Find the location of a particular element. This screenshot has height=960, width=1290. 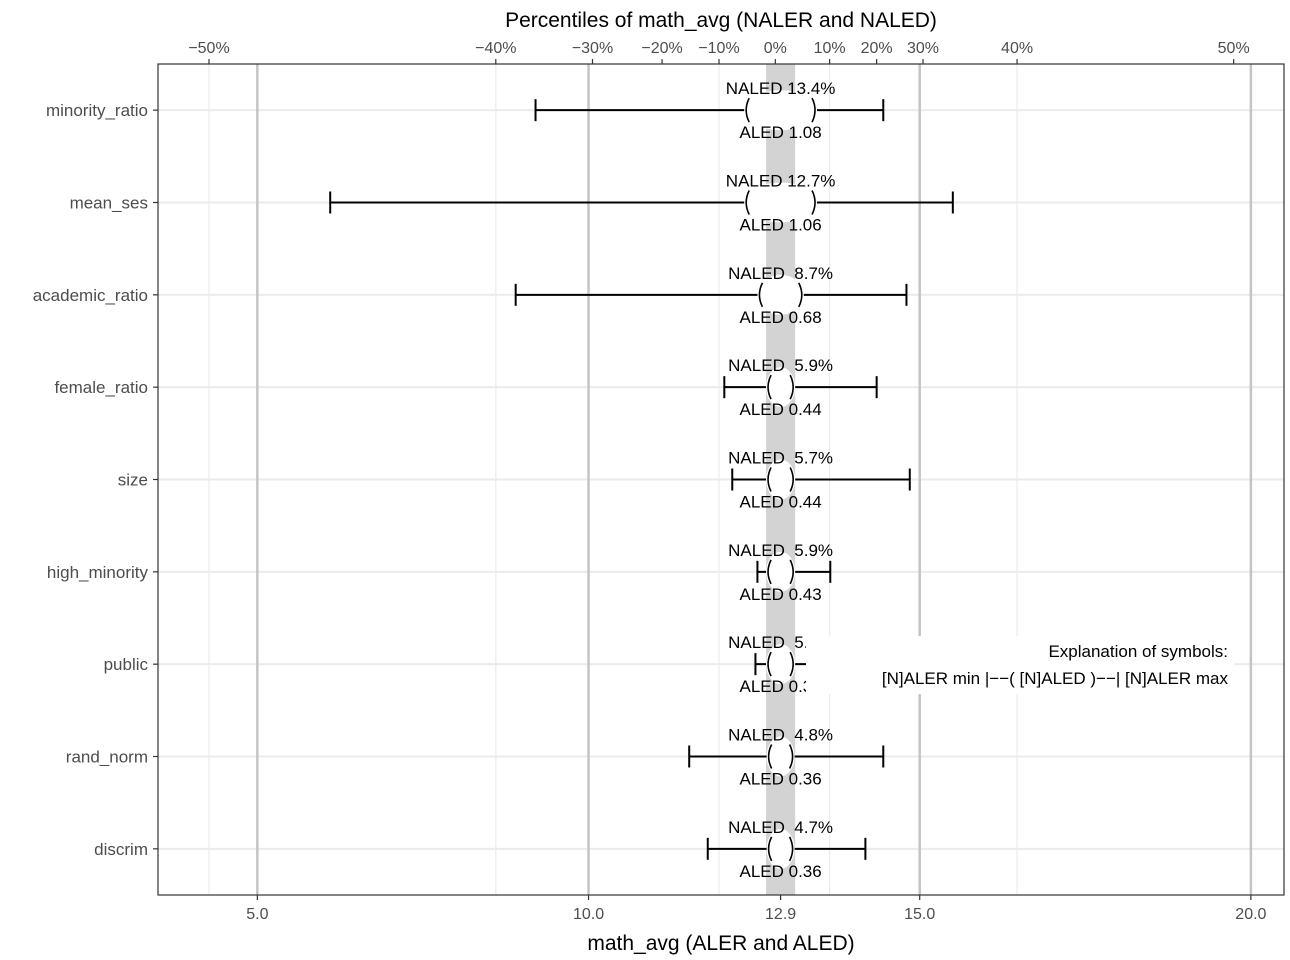

y-tick-label: discrim is located at coordinates (121, 849).